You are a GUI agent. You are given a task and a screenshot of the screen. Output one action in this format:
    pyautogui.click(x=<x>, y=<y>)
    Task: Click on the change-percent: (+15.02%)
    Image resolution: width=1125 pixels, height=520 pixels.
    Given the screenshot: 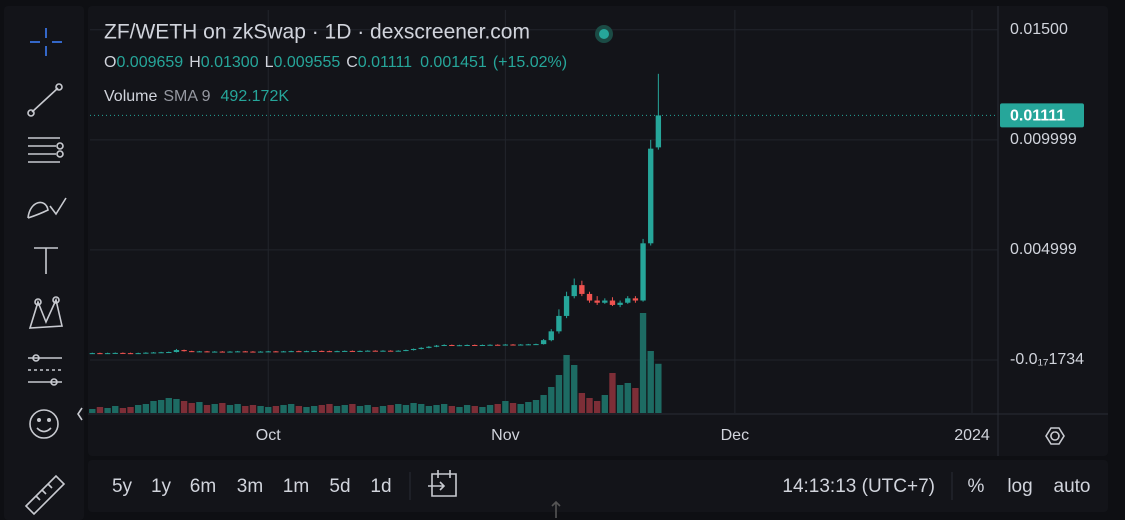 What is the action you would take?
    pyautogui.click(x=530, y=62)
    